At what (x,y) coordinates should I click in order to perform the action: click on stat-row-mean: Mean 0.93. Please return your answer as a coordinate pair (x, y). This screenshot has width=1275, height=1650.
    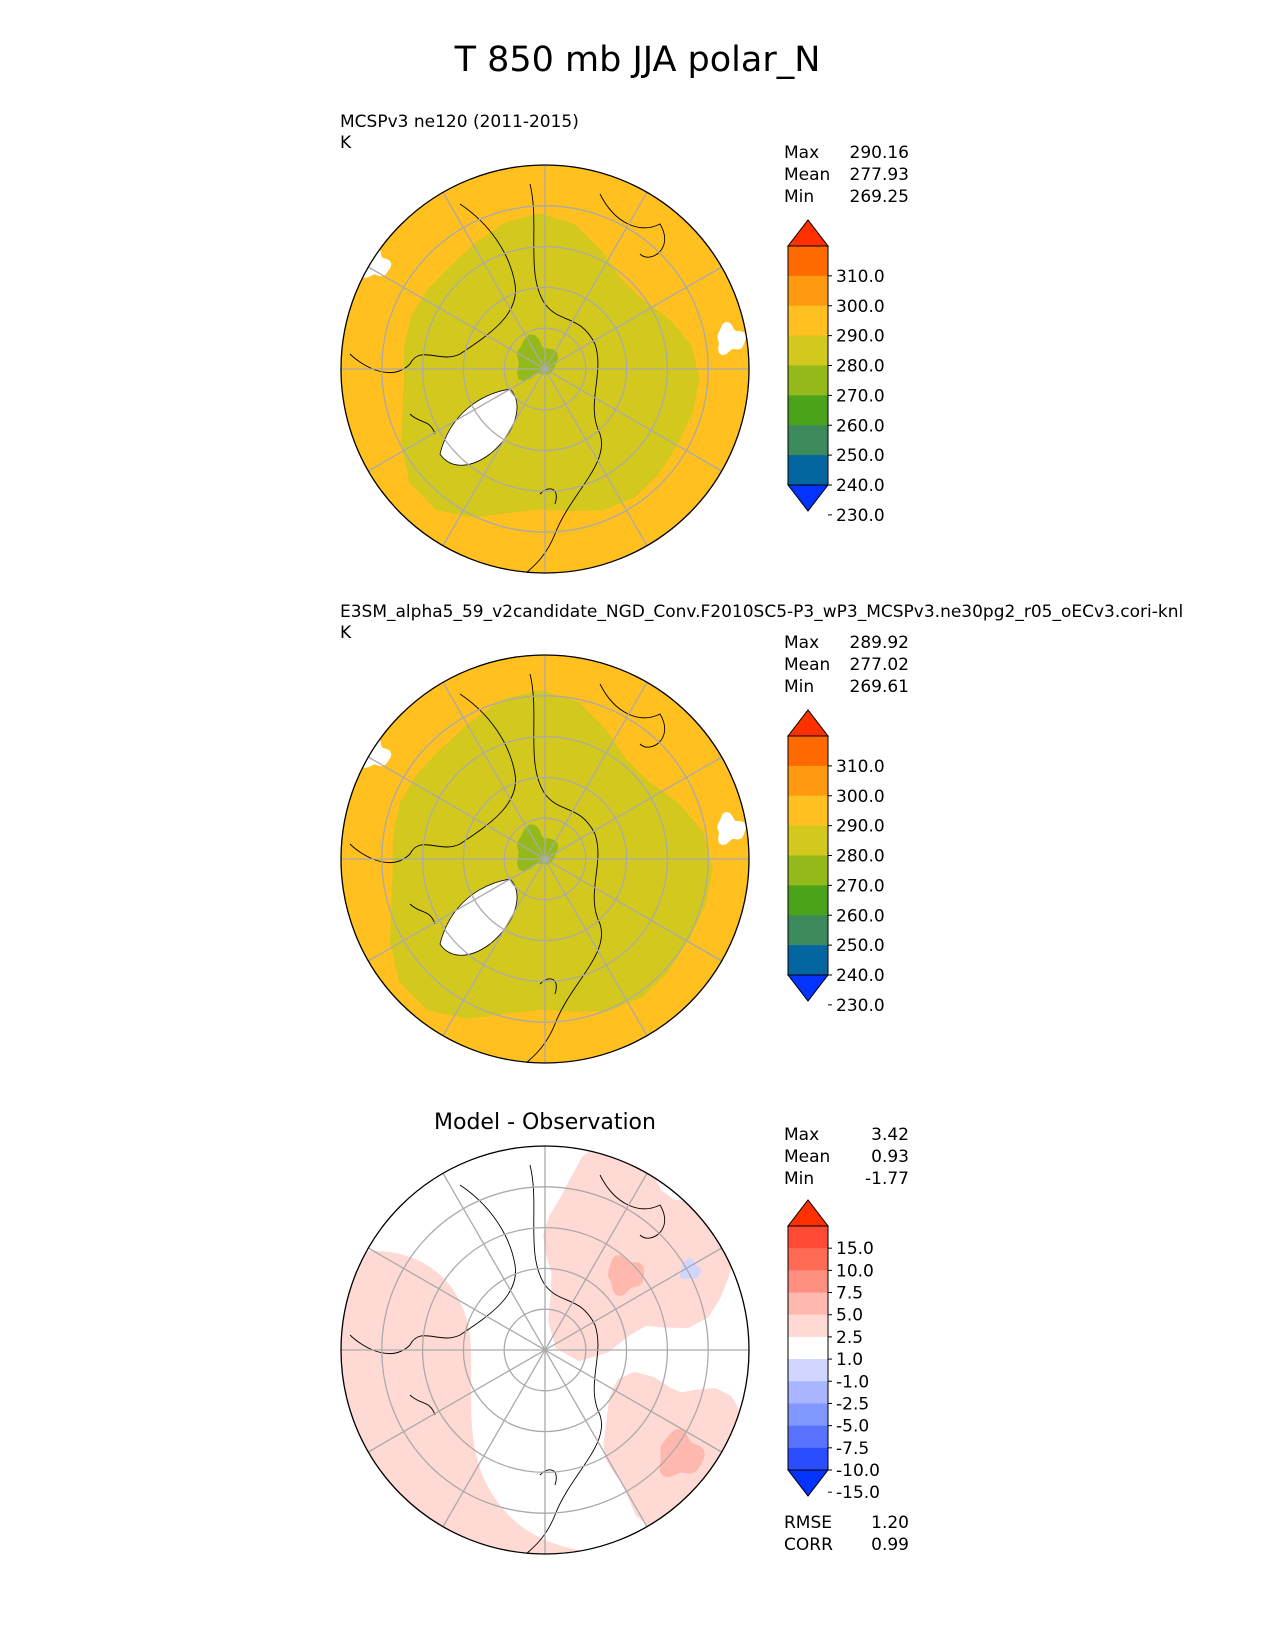
    Looking at the image, I should click on (846, 1157).